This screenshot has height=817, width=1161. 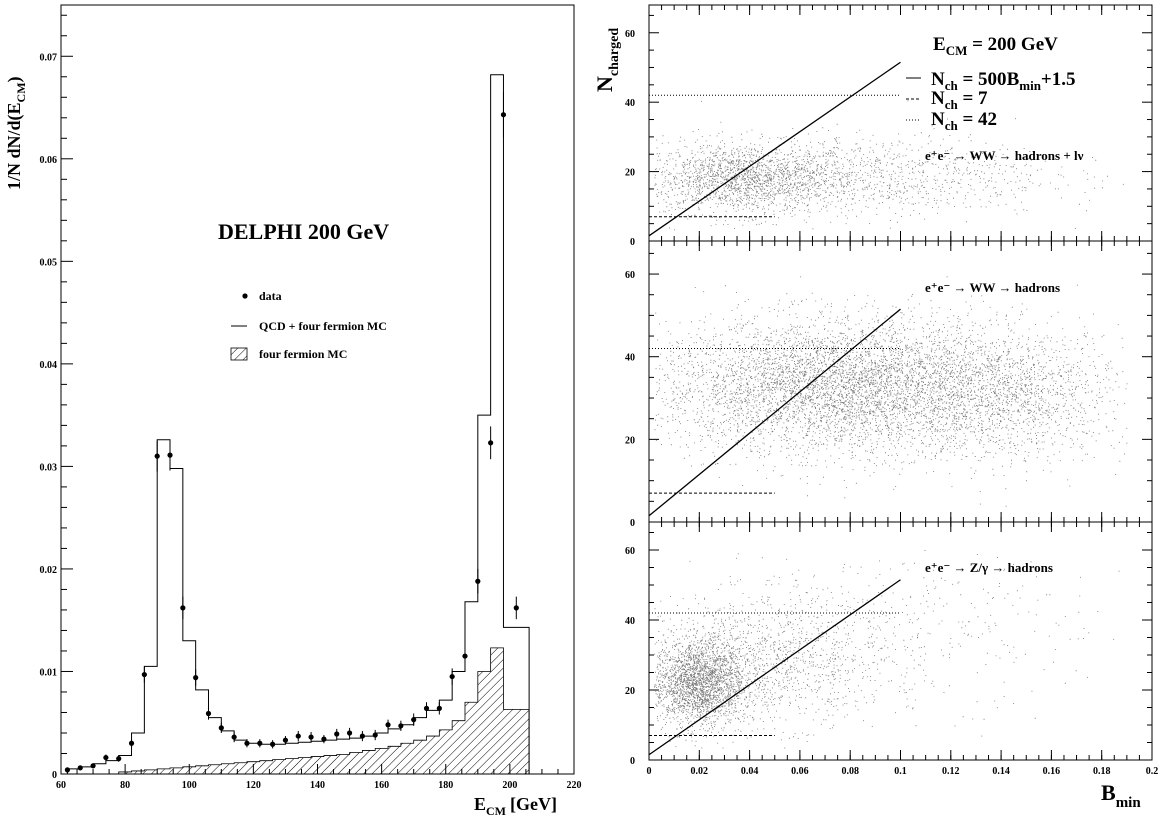 What do you see at coordinates (991, 101) in the screenshot?
I see `right-legend: Nch = 500Bmin+1.5 Nch = 7 Nch = 42` at bounding box center [991, 101].